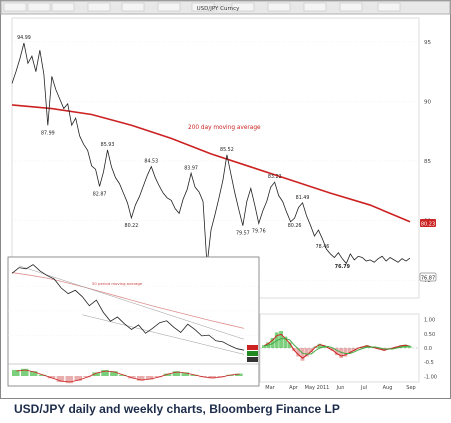 This screenshot has width=451, height=423. I want to click on annotation-82.87: 82.87, so click(100, 194).